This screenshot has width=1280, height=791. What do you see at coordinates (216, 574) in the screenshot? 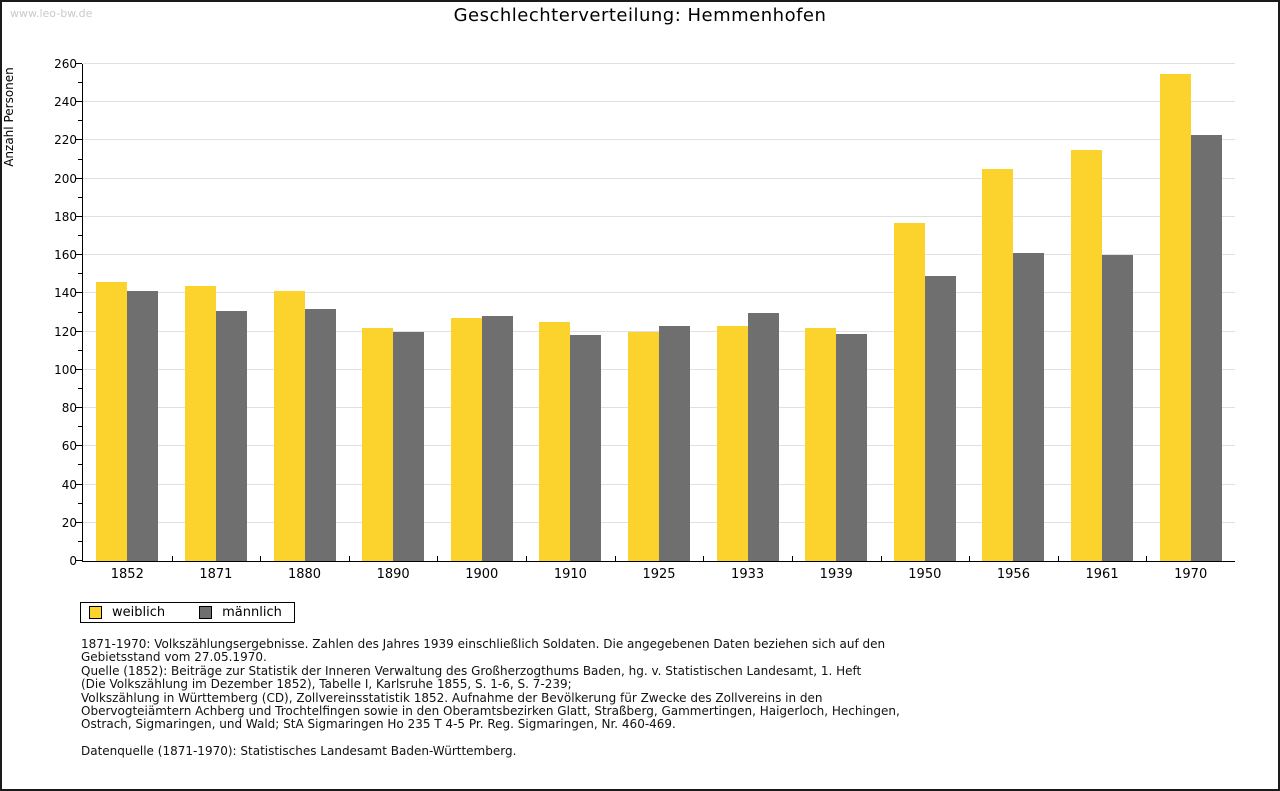
I see `x-tick-label: 1871` at bounding box center [216, 574].